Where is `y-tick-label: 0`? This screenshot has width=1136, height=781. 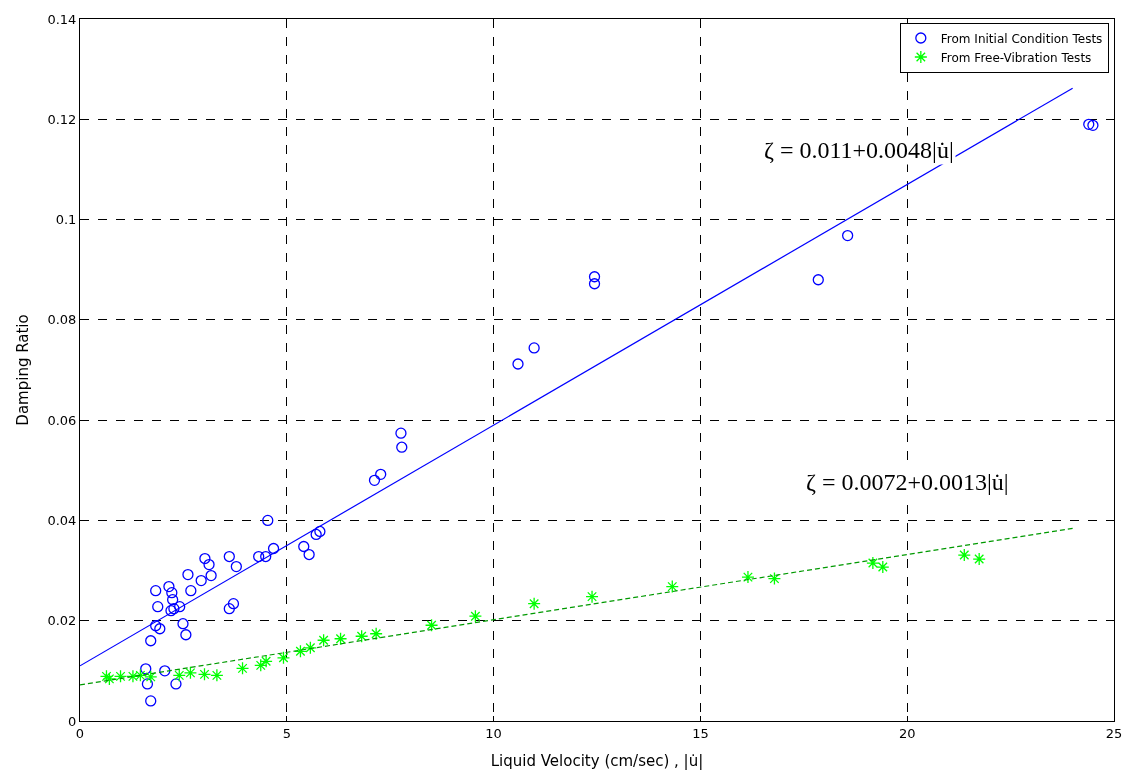
y-tick-label: 0 is located at coordinates (72, 721).